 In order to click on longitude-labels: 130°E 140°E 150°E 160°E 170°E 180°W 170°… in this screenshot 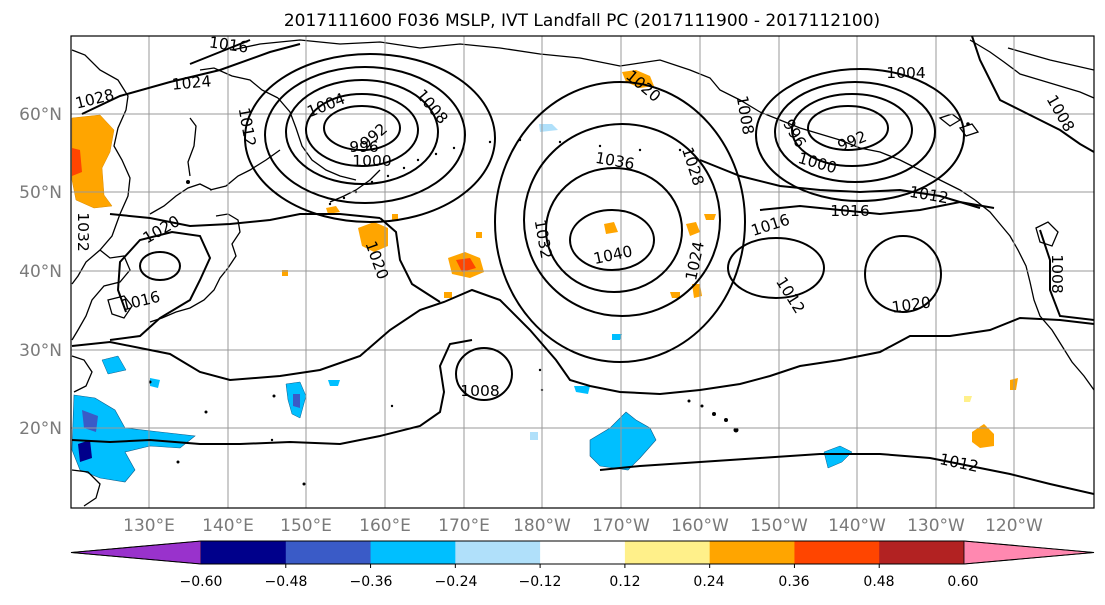, I will do `click(583, 526)`.